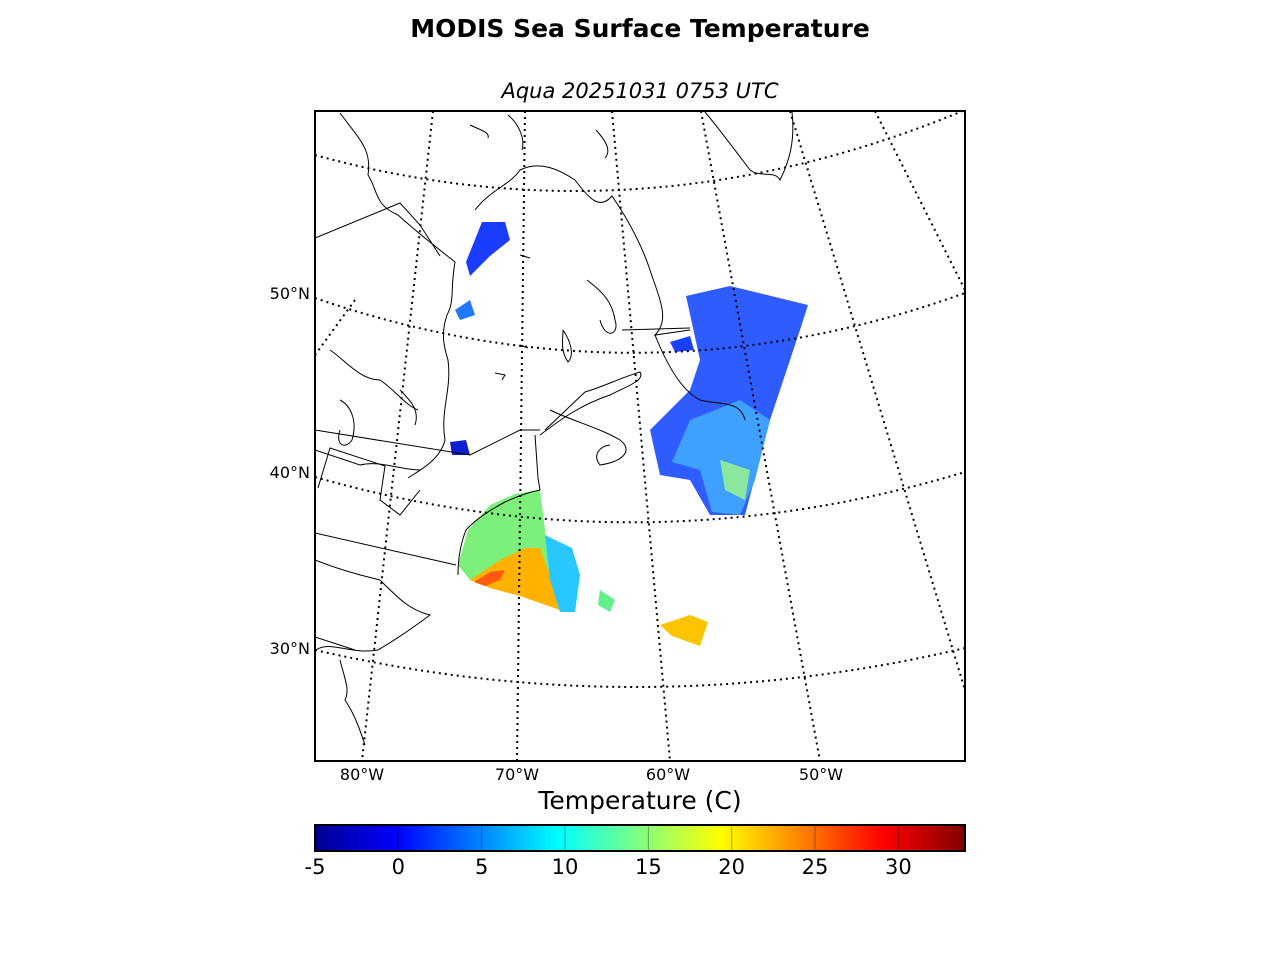  Describe the element at coordinates (684, 630) in the screenshot. I see `sst-region-southeast` at that location.